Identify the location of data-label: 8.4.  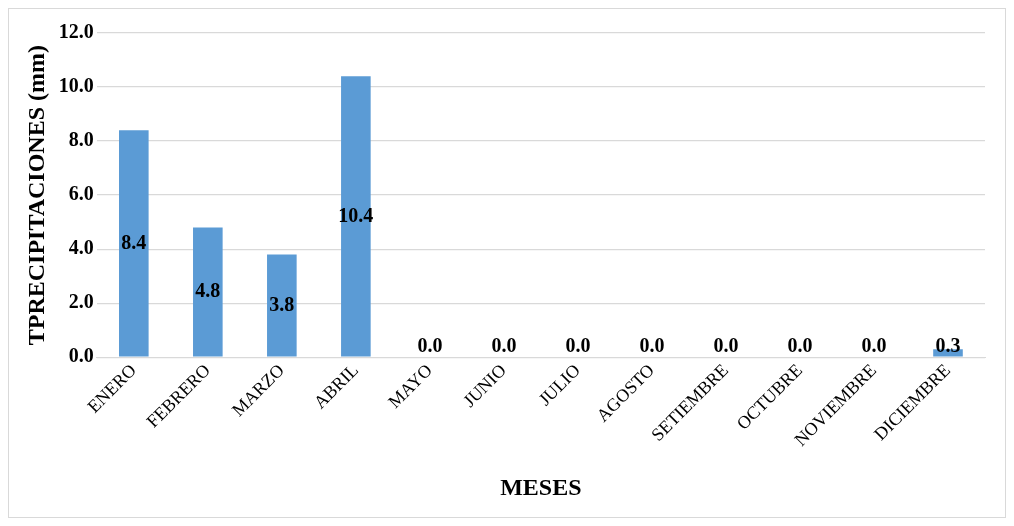
(134, 241).